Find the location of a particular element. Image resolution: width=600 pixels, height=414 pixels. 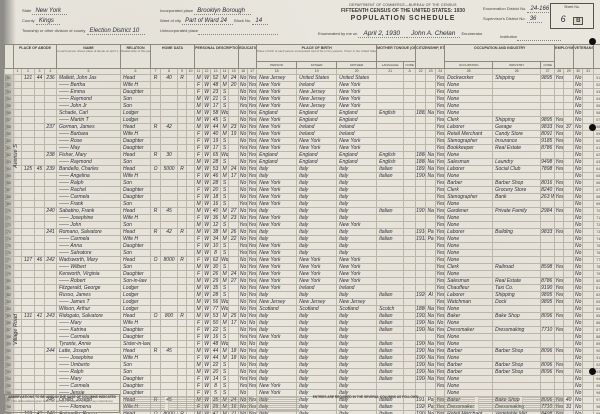

cell-nat: Na is located at coordinates (431, 211).